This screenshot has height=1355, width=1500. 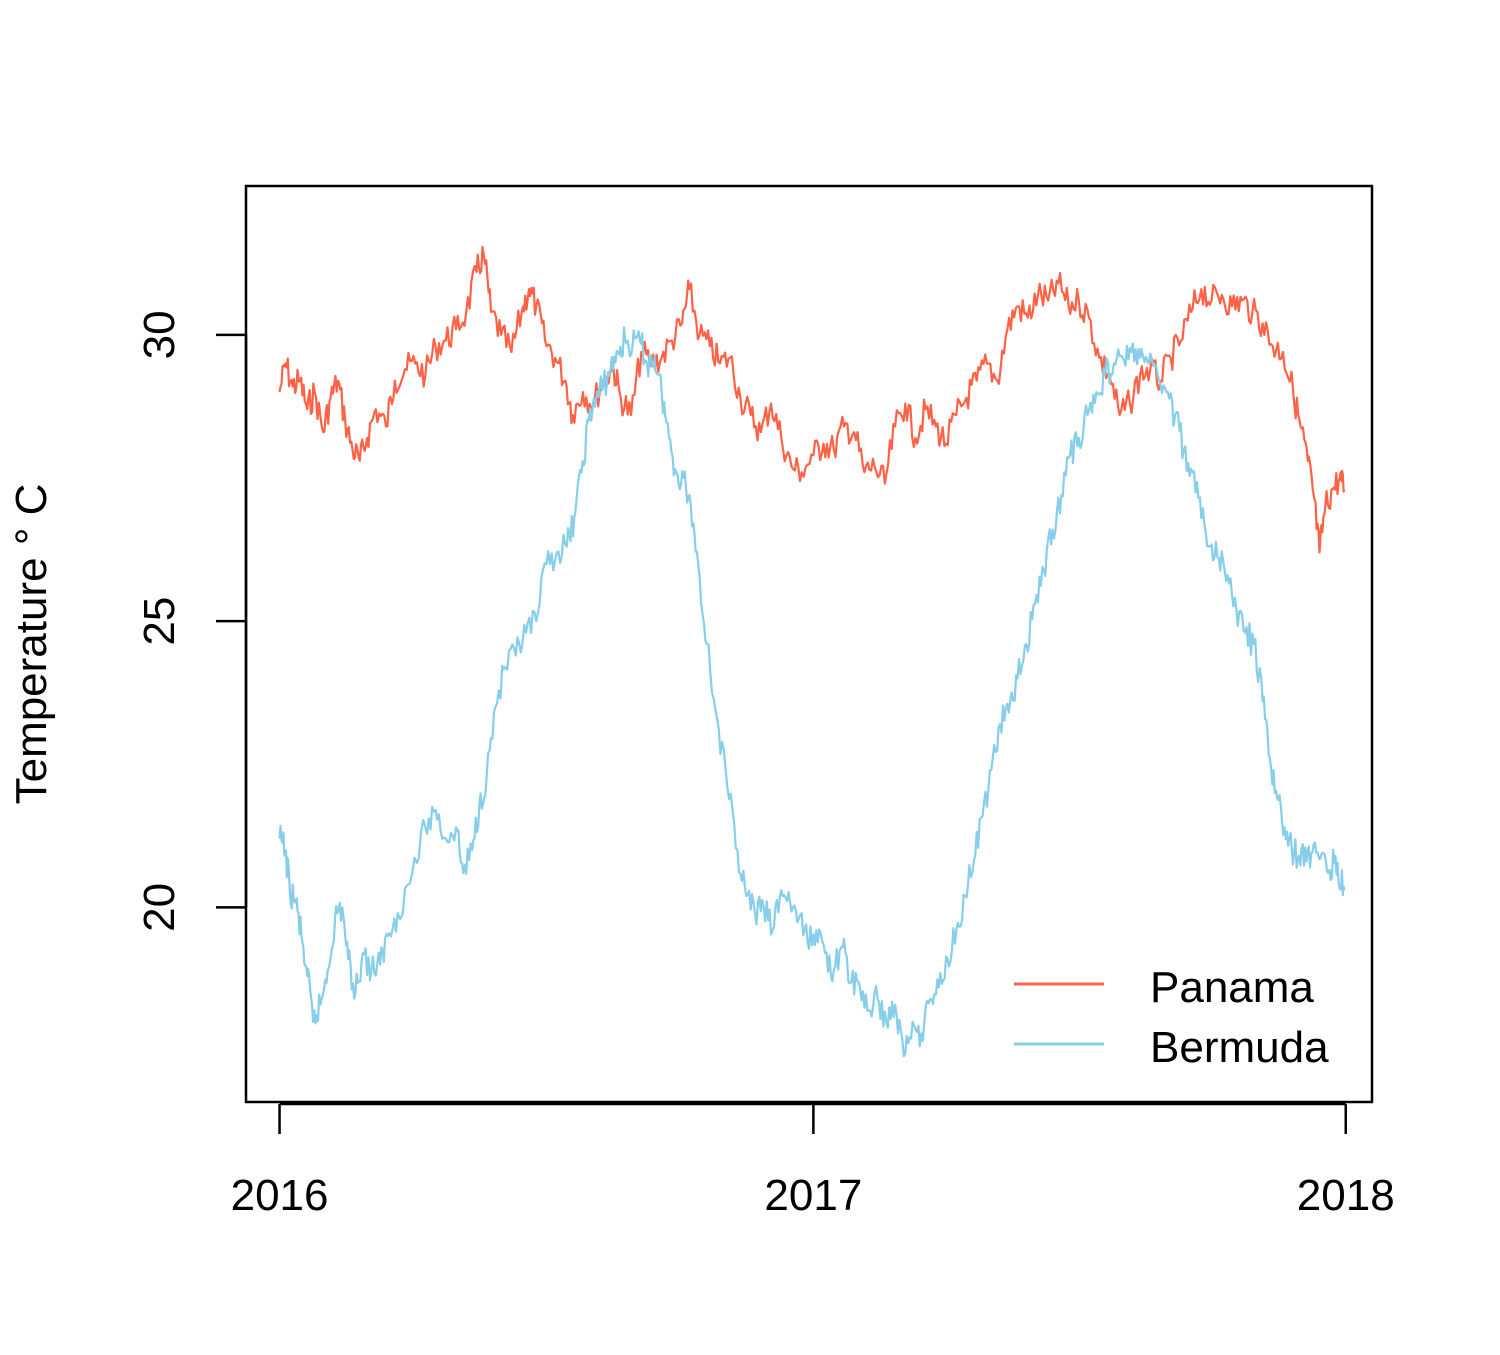 What do you see at coordinates (813, 1195) in the screenshot?
I see `x-tick-label: 2017` at bounding box center [813, 1195].